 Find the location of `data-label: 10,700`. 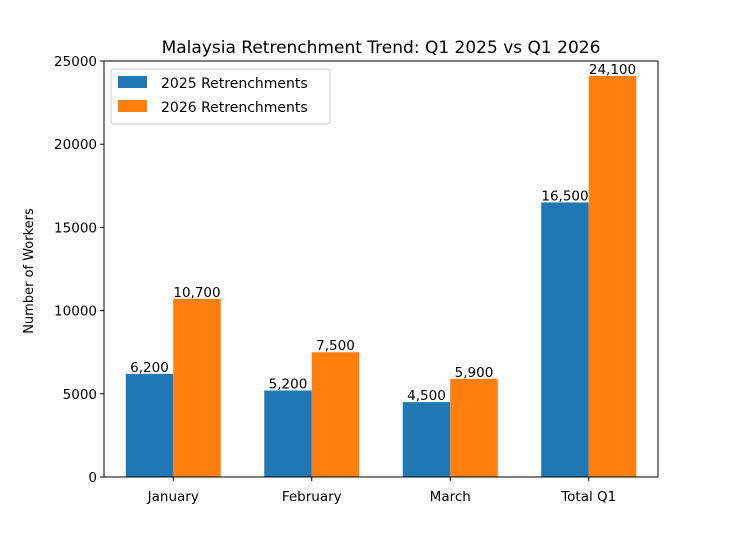

data-label: 10,700 is located at coordinates (196, 293).